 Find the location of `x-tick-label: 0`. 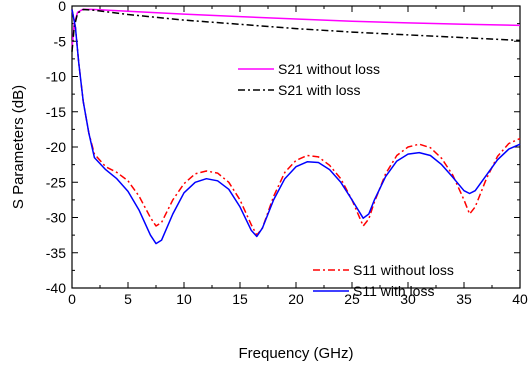

x-tick-label: 0 is located at coordinates (72, 299).